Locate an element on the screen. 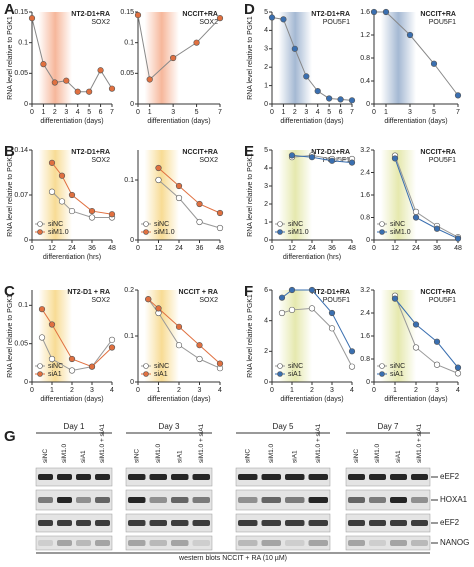 Image resolution: width=474 pixels, height=567 pixels. y-tick-label: 0 is located at coordinates (368, 104).